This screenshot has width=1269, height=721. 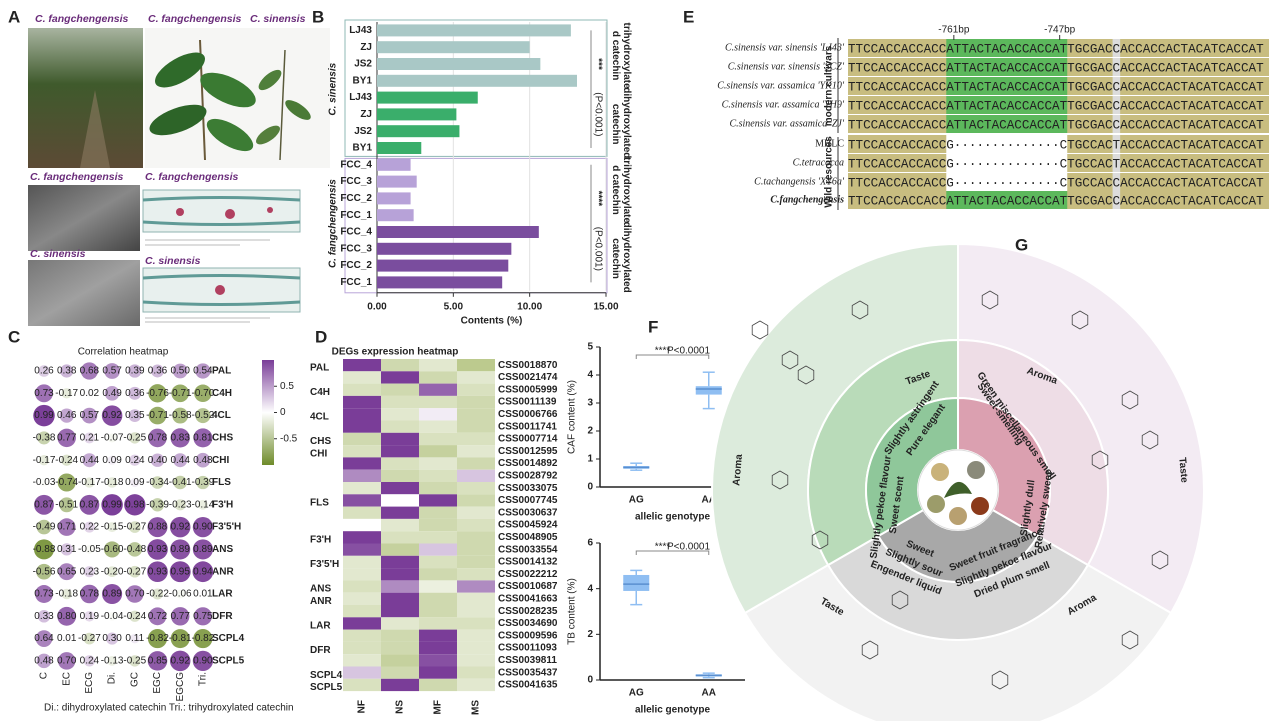 I want to click on series-label: dihydroxylated catechin, so click(x=621, y=122).